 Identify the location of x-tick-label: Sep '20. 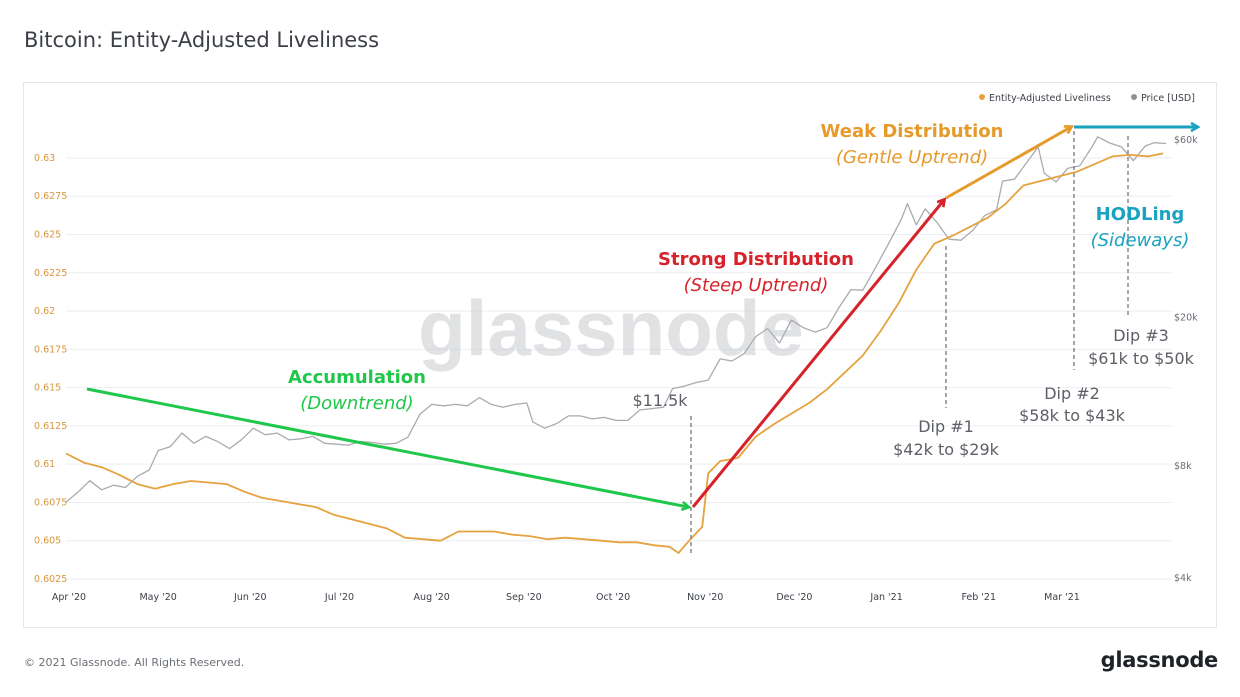
(524, 597).